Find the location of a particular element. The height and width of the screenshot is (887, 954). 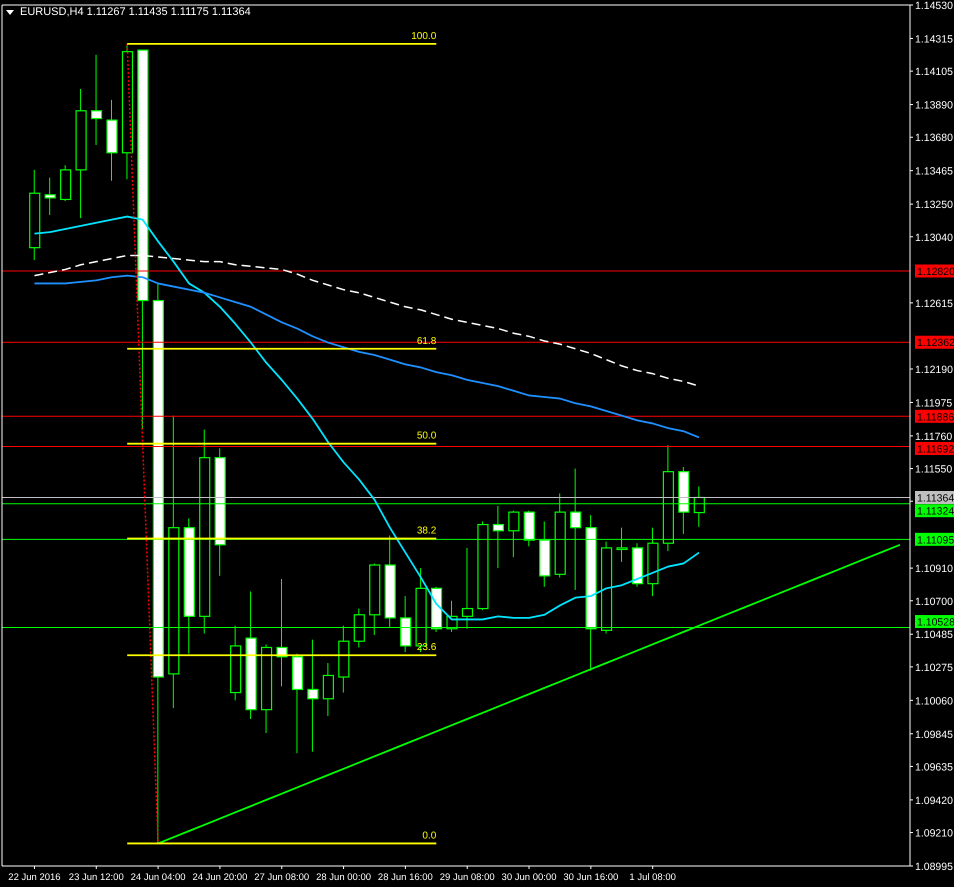

y-tick-label: 1.11760 is located at coordinates (933, 436).